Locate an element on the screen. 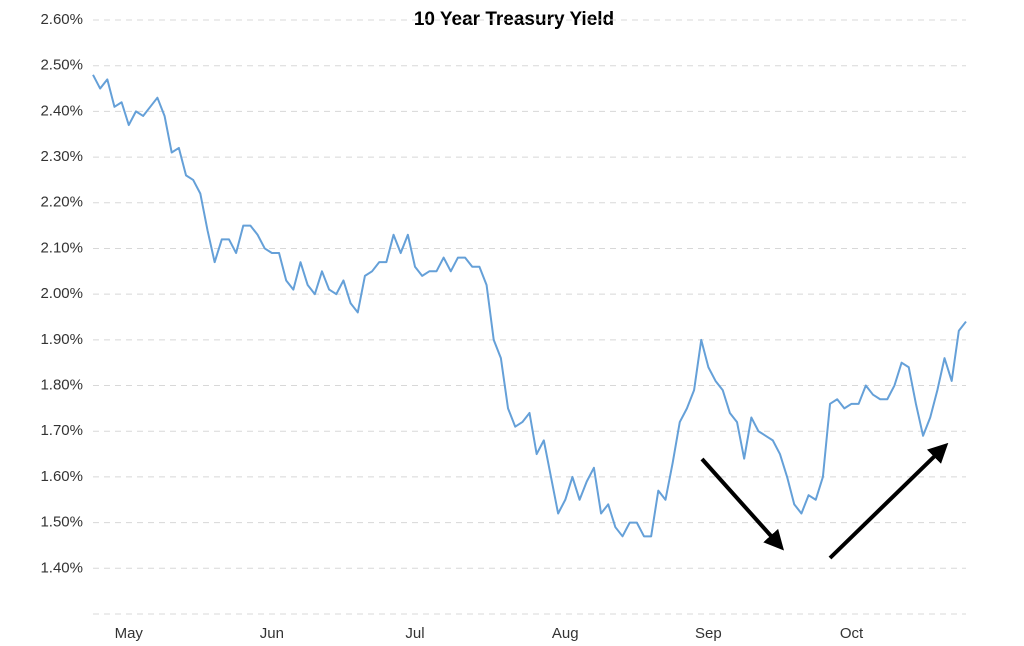  y-tick-label: 2.40% is located at coordinates (61, 110).